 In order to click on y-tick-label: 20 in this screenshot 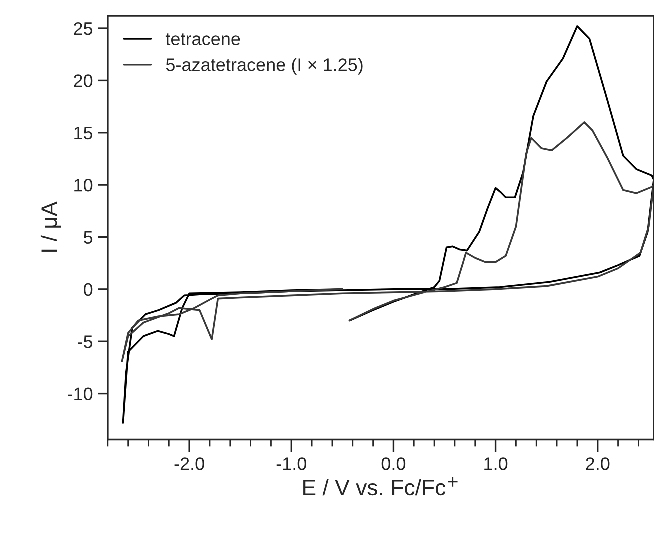, I will do `click(83, 81)`.